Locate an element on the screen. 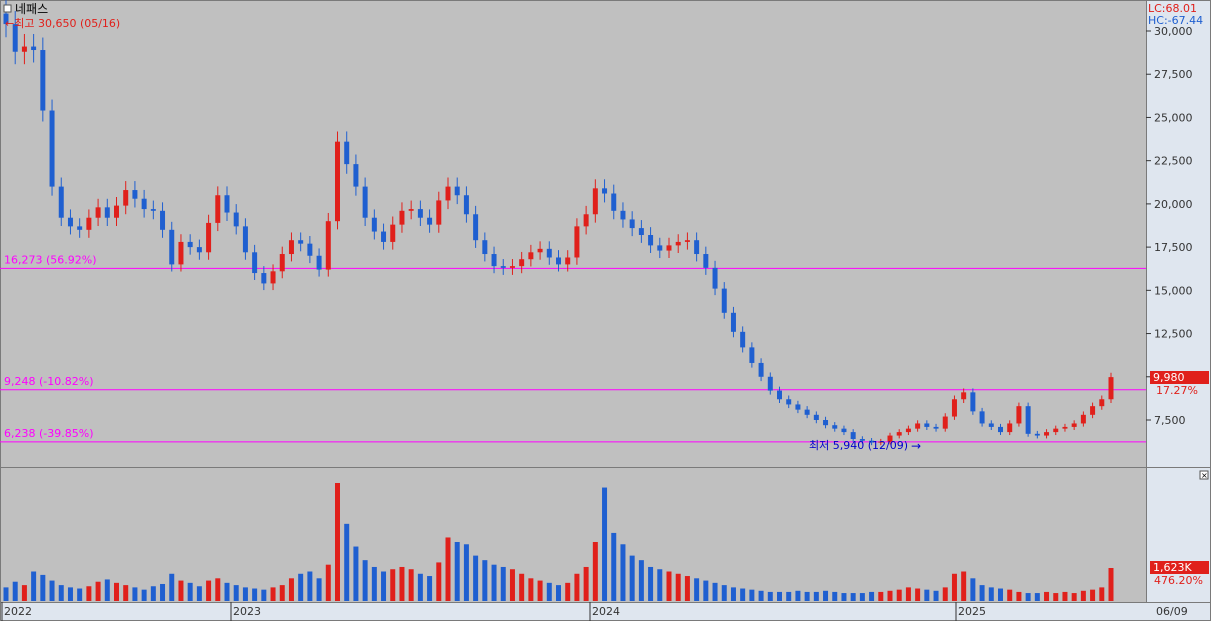 This screenshot has height=621, width=1211. close-icon: × is located at coordinates (1204, 475).